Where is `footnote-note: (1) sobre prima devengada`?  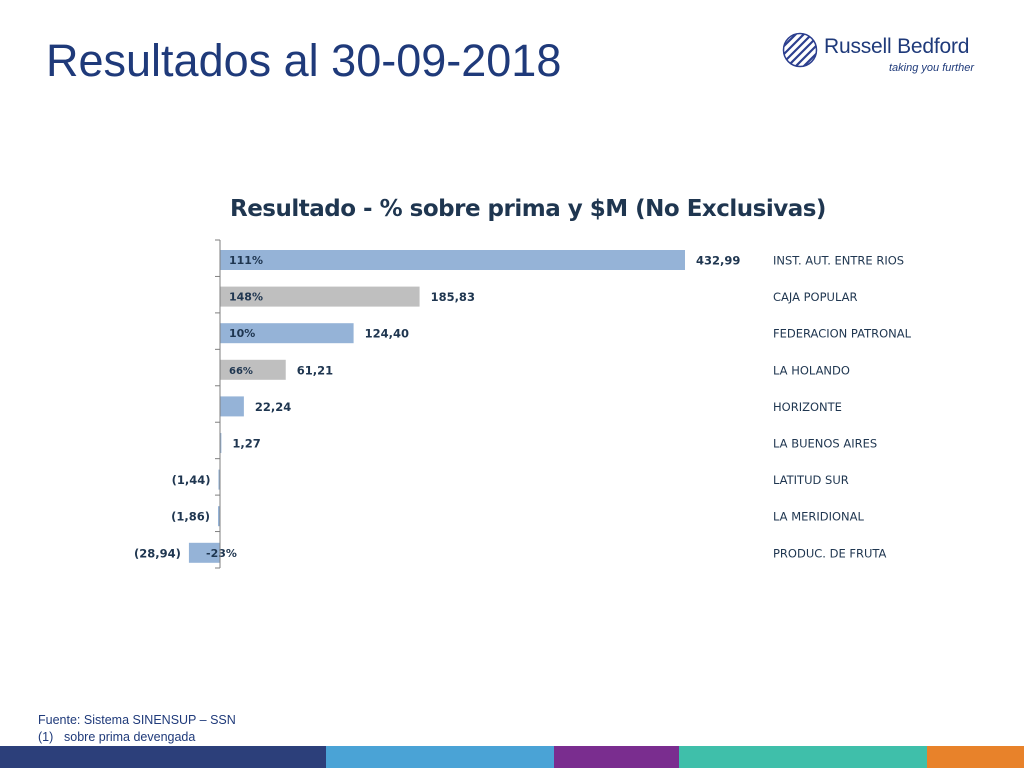 footnote-note: (1) sobre prima devengada is located at coordinates (116, 737).